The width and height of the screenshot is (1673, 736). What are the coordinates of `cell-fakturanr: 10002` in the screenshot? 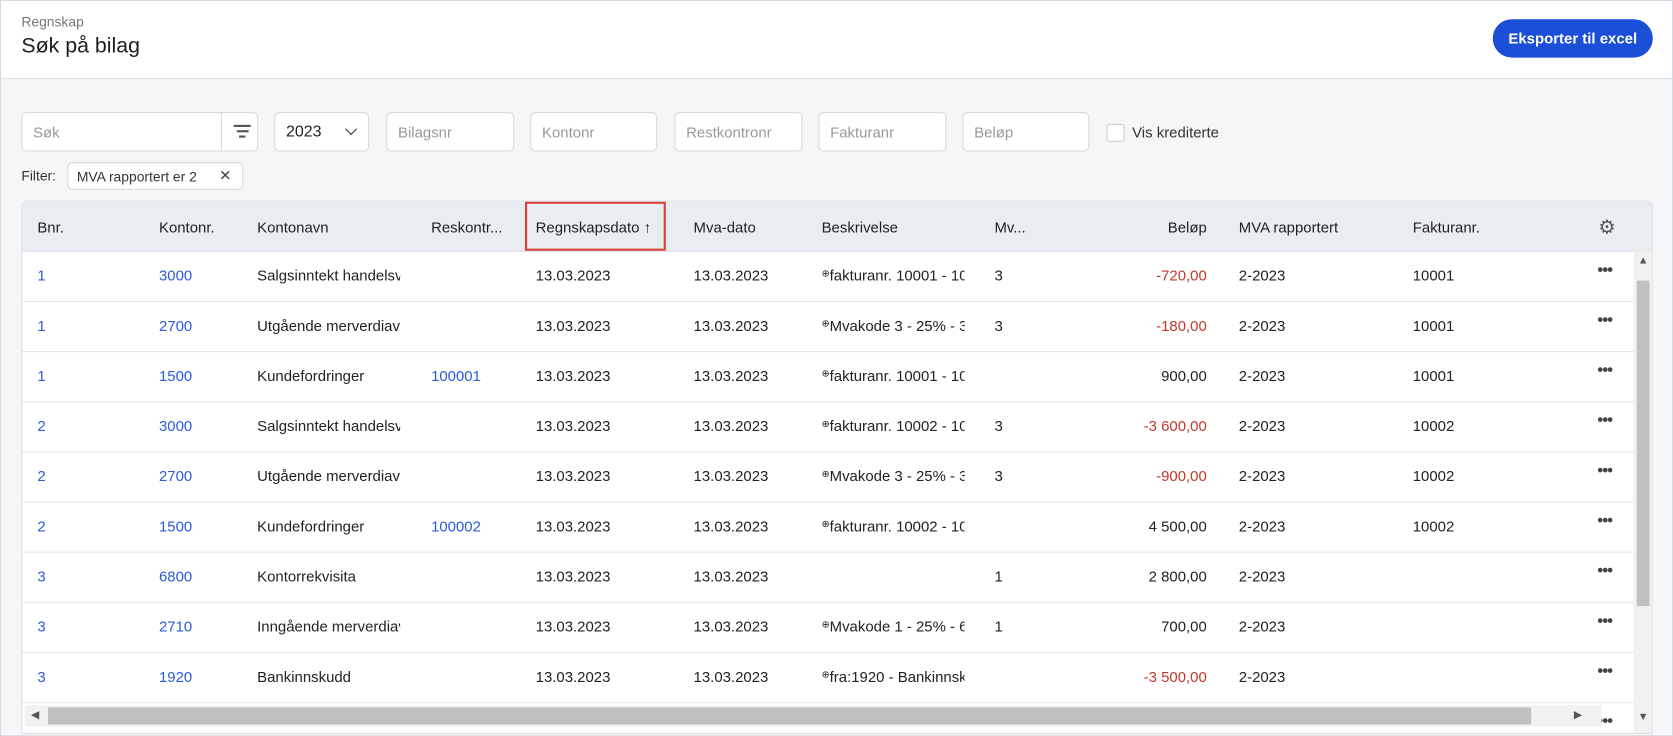 It's located at (1434, 475).